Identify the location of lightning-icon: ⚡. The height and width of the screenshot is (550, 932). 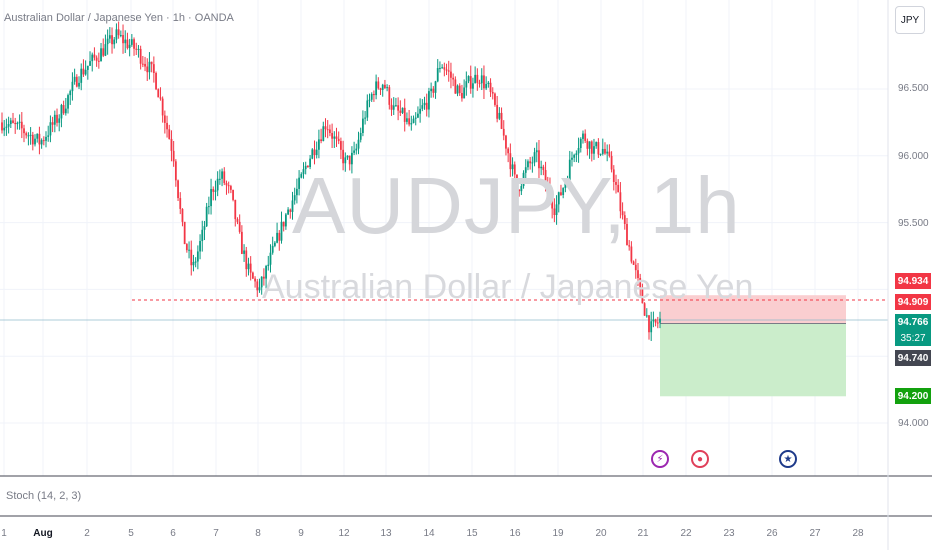
(660, 459).